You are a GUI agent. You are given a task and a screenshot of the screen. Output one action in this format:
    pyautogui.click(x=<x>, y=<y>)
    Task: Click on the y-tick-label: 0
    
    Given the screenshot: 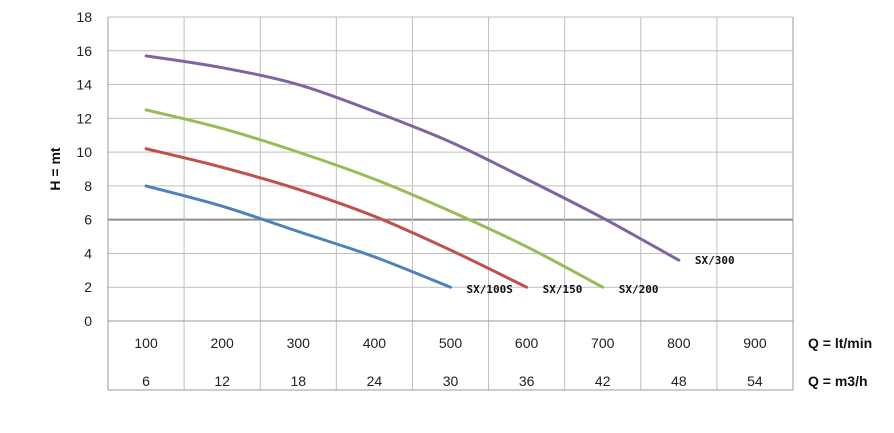 What is the action you would take?
    pyautogui.click(x=88, y=321)
    